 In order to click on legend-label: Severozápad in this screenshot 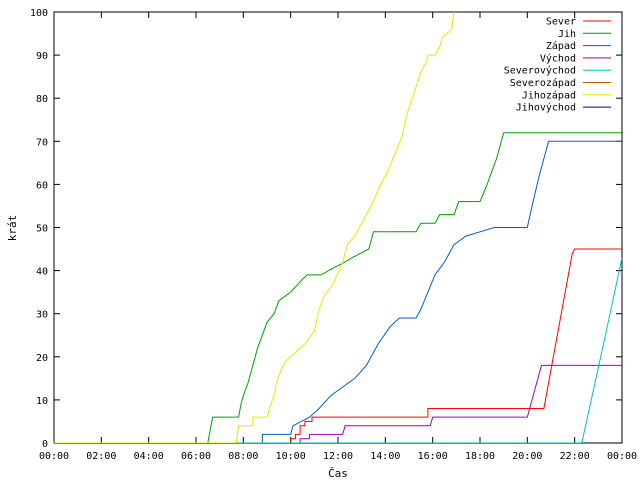, I will do `click(543, 83)`.